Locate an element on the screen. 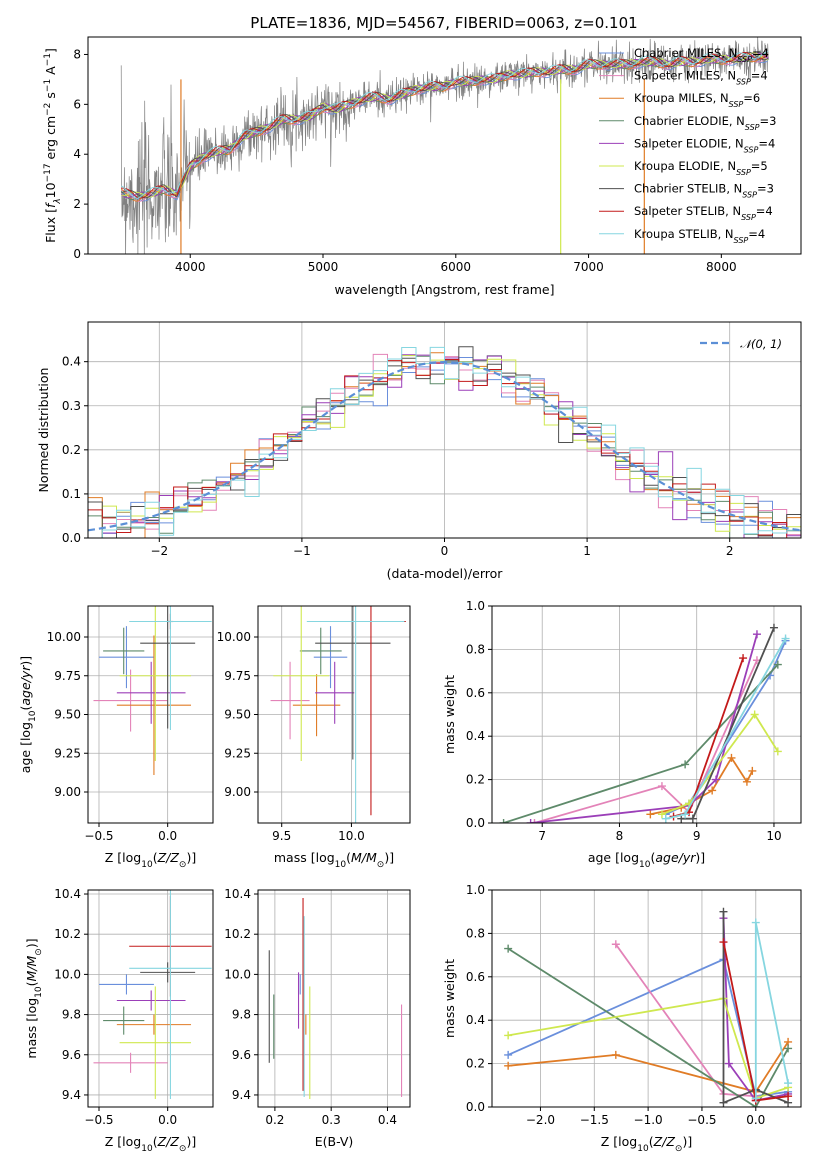  x-tick-label: 1 is located at coordinates (587, 551).